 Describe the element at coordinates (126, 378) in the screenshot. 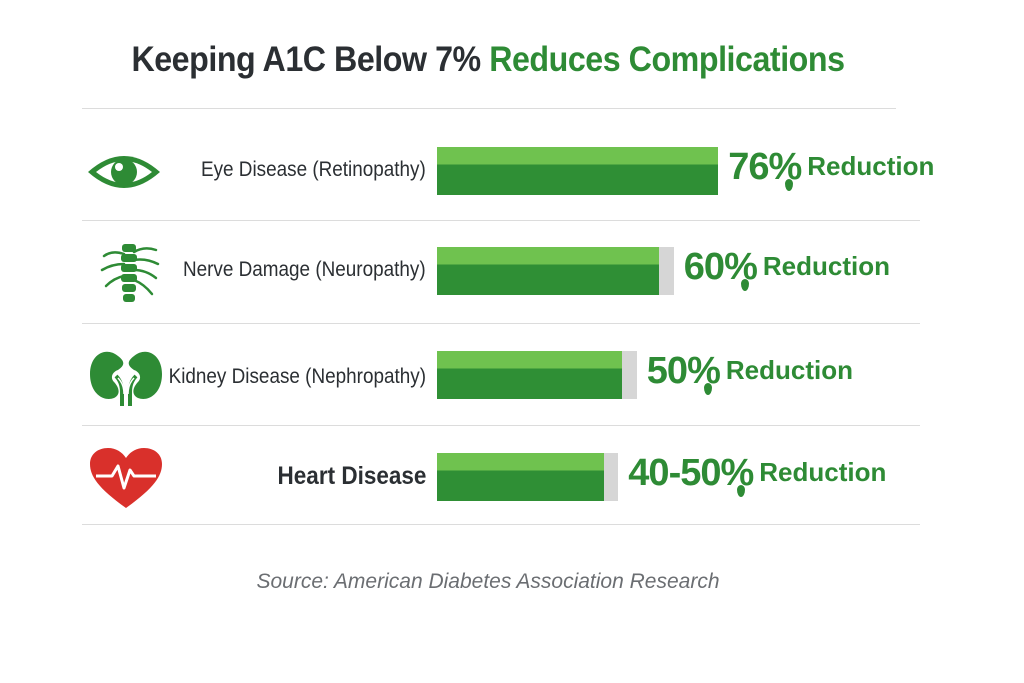

I see `kidney-icon` at that location.